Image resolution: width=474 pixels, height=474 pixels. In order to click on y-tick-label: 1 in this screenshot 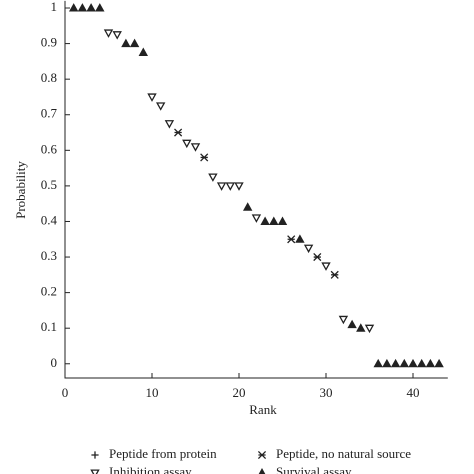, I will do `click(54, 7)`.